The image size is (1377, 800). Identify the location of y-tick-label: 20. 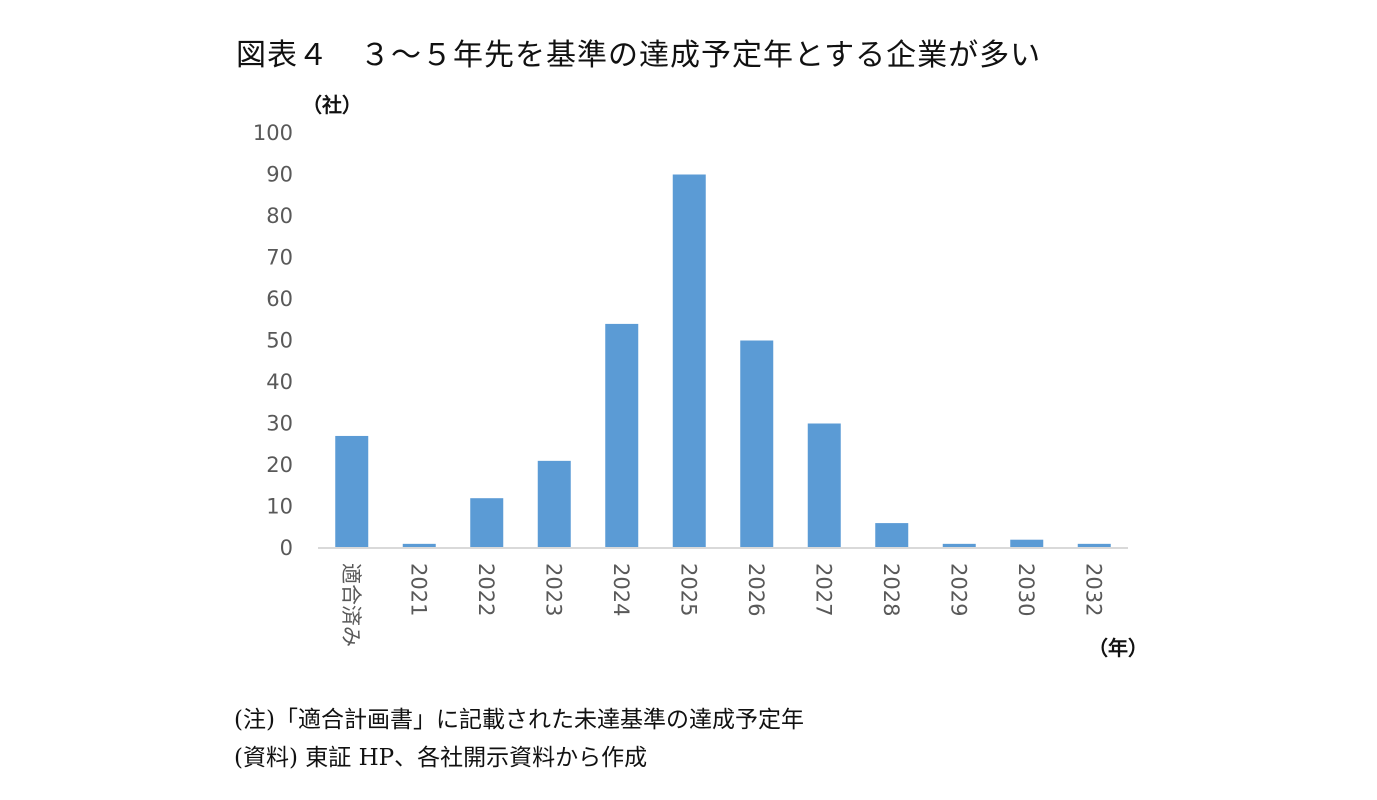
(279, 465).